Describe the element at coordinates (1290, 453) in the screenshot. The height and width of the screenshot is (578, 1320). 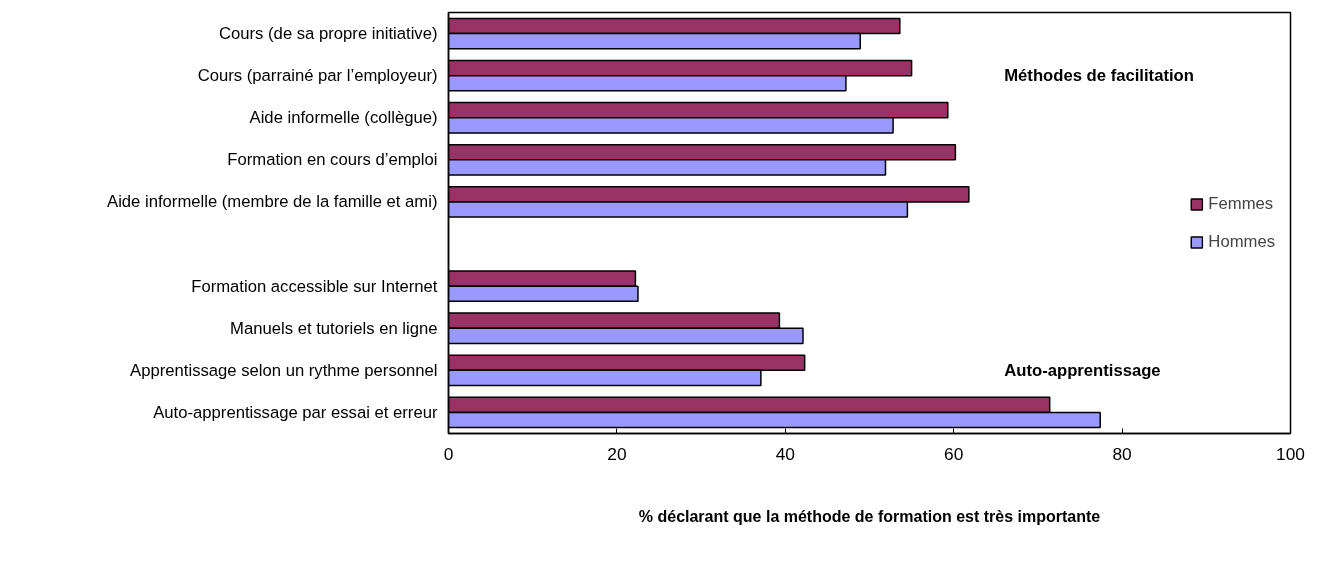
I see `x-tick-label: 100` at that location.